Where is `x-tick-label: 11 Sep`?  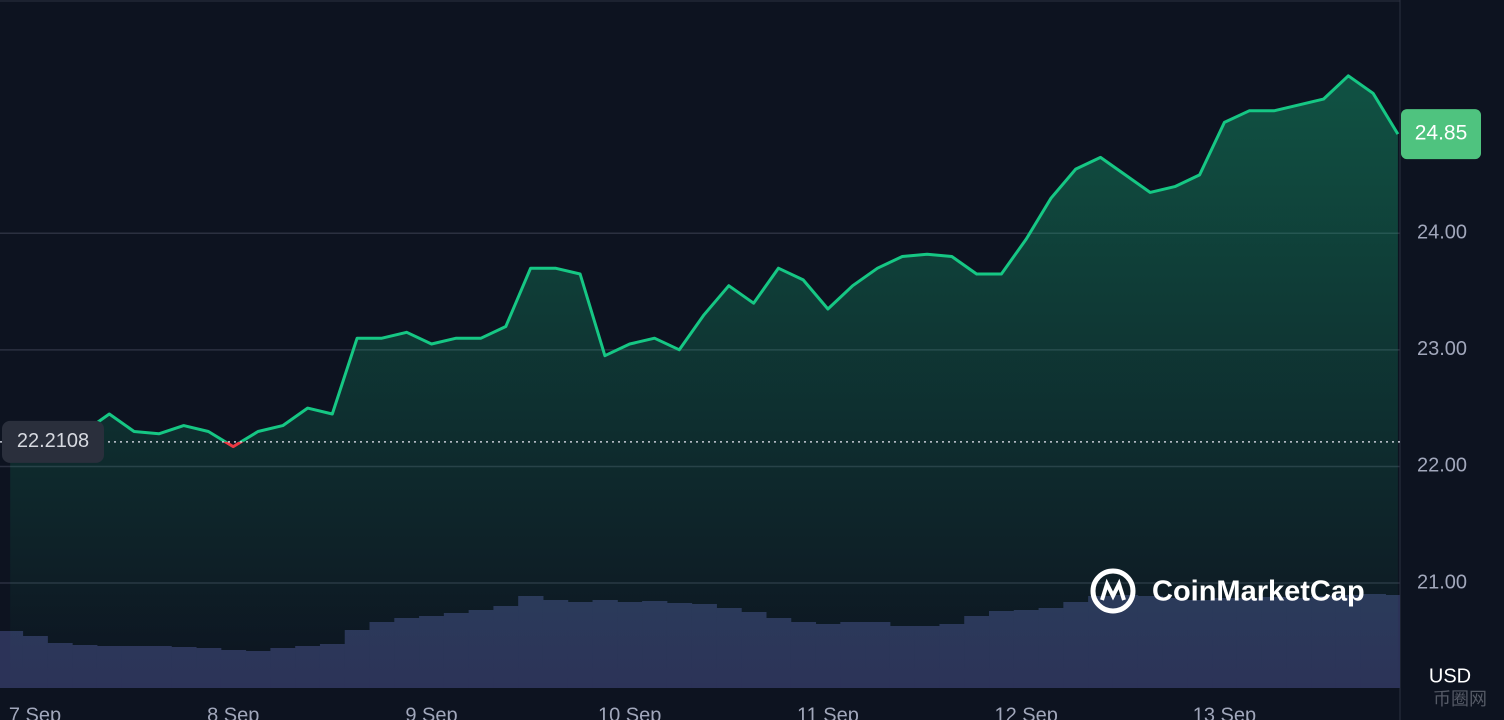
x-tick-label: 11 Sep is located at coordinates (828, 712).